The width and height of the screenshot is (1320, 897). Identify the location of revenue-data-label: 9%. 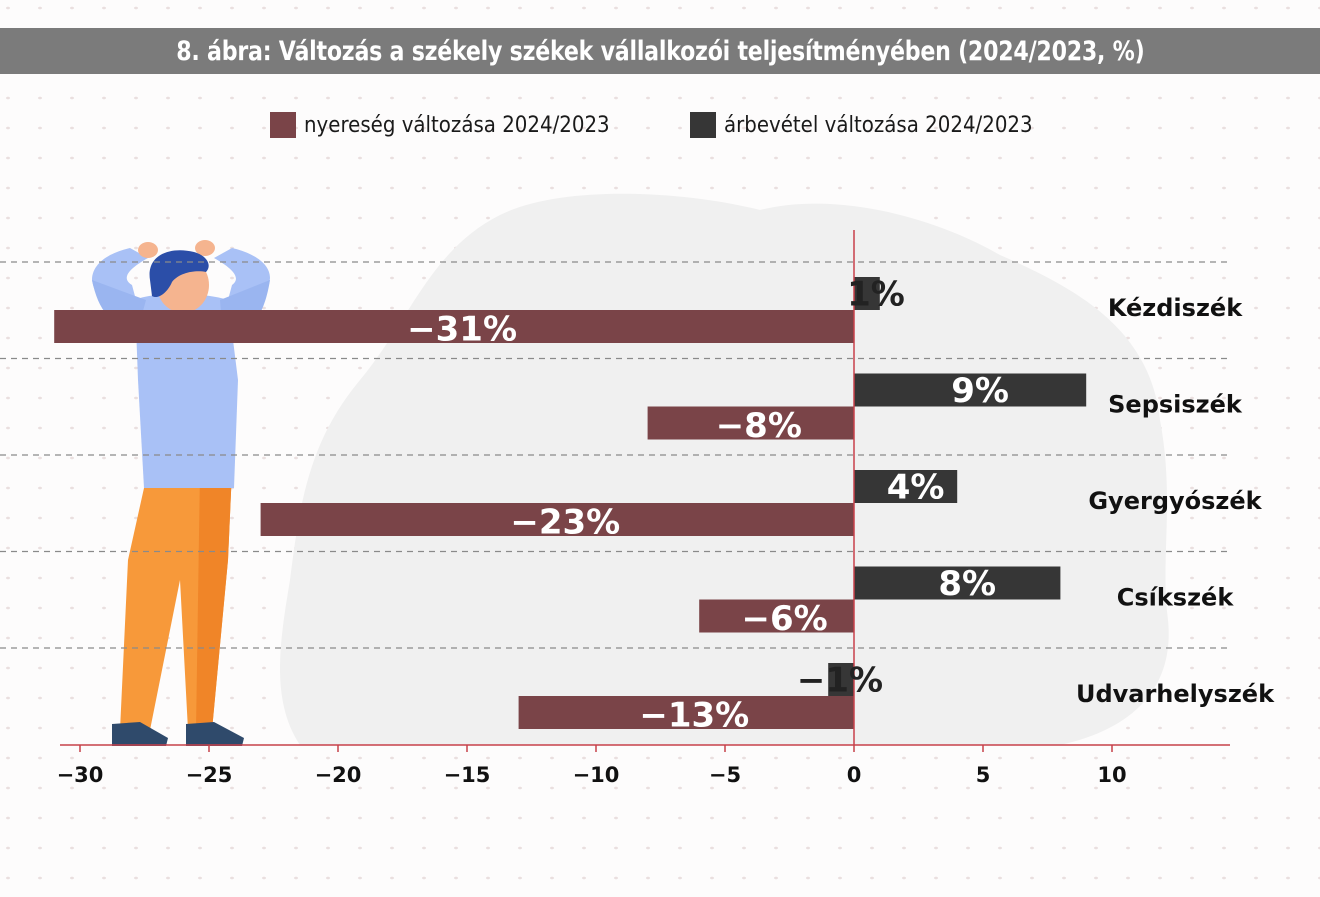
(980, 391).